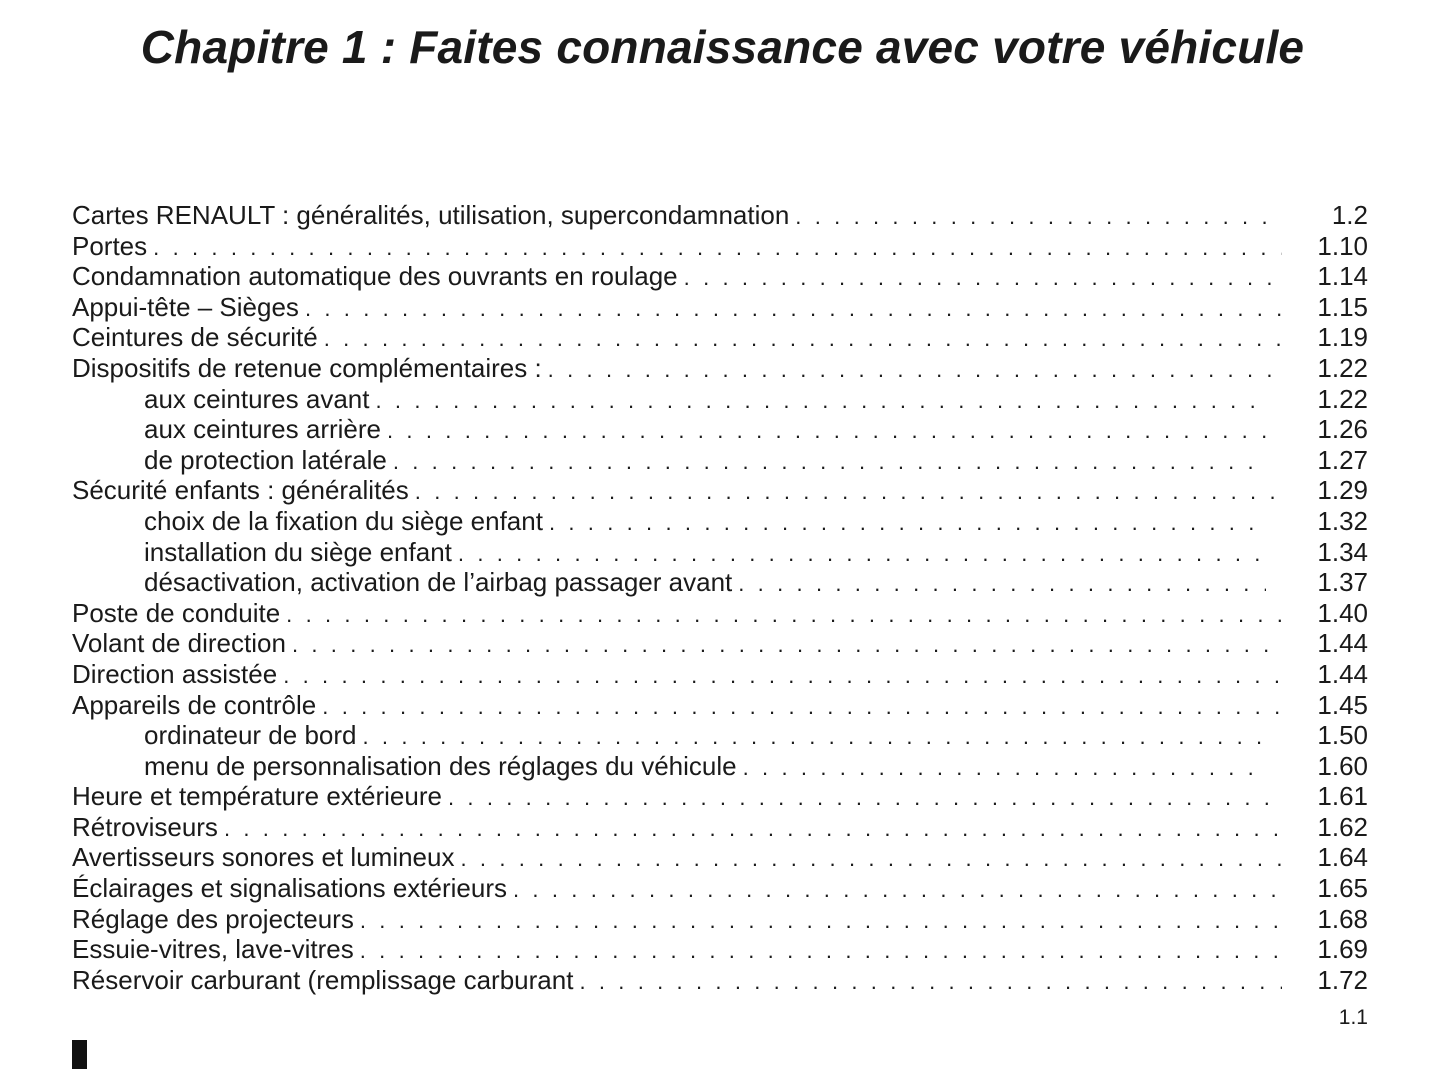 The height and width of the screenshot is (1070, 1445). What do you see at coordinates (1342, 459) in the screenshot?
I see `toc-entry-page: 1.27` at bounding box center [1342, 459].